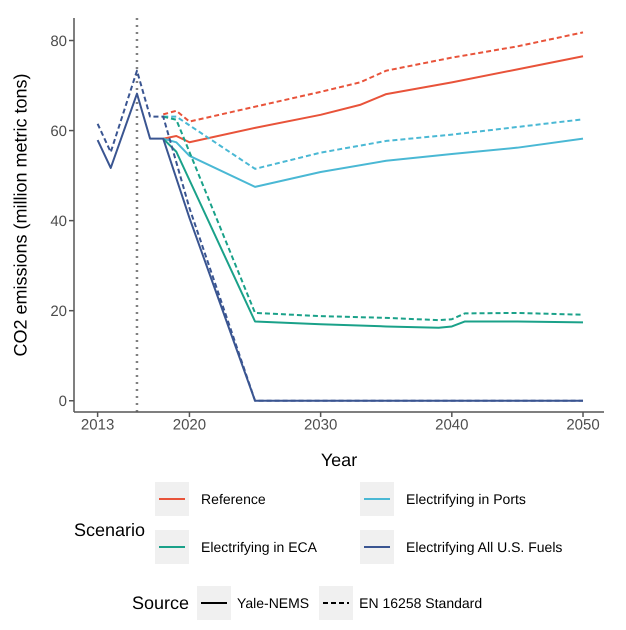  Describe the element at coordinates (233, 499) in the screenshot. I see `legend-label: Reference` at that location.